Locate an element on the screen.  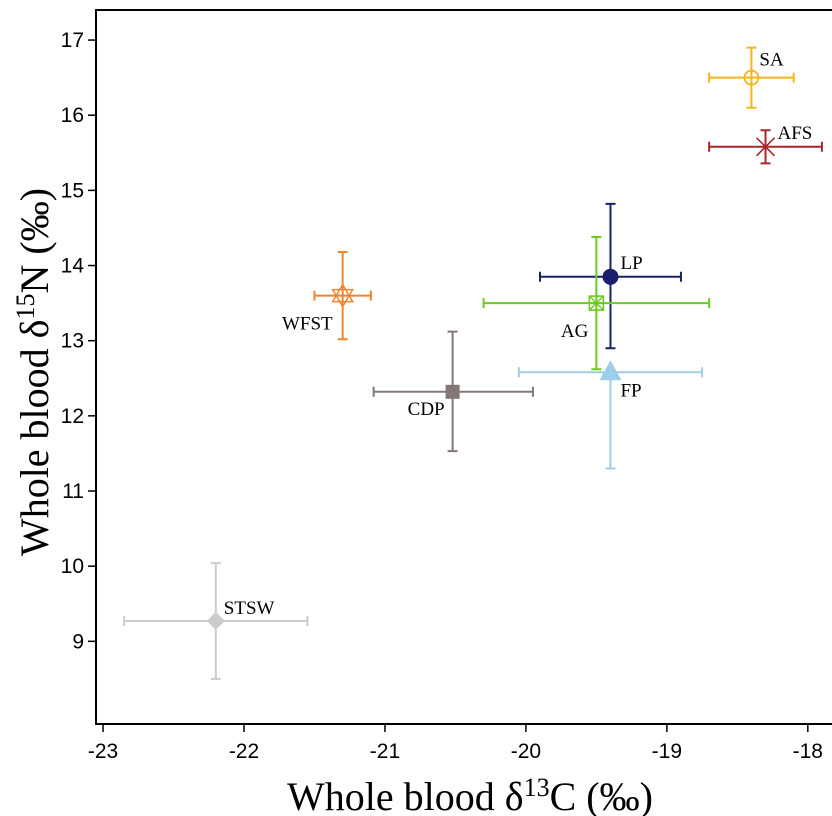
point-afs: AFS is located at coordinates (765, 144).